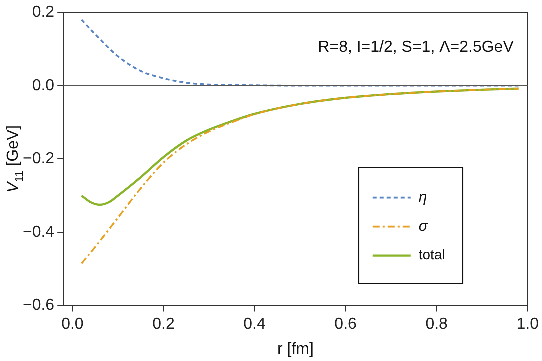 Image resolution: width=542 pixels, height=361 pixels. What do you see at coordinates (432, 254) in the screenshot?
I see `legend-label: total` at bounding box center [432, 254].